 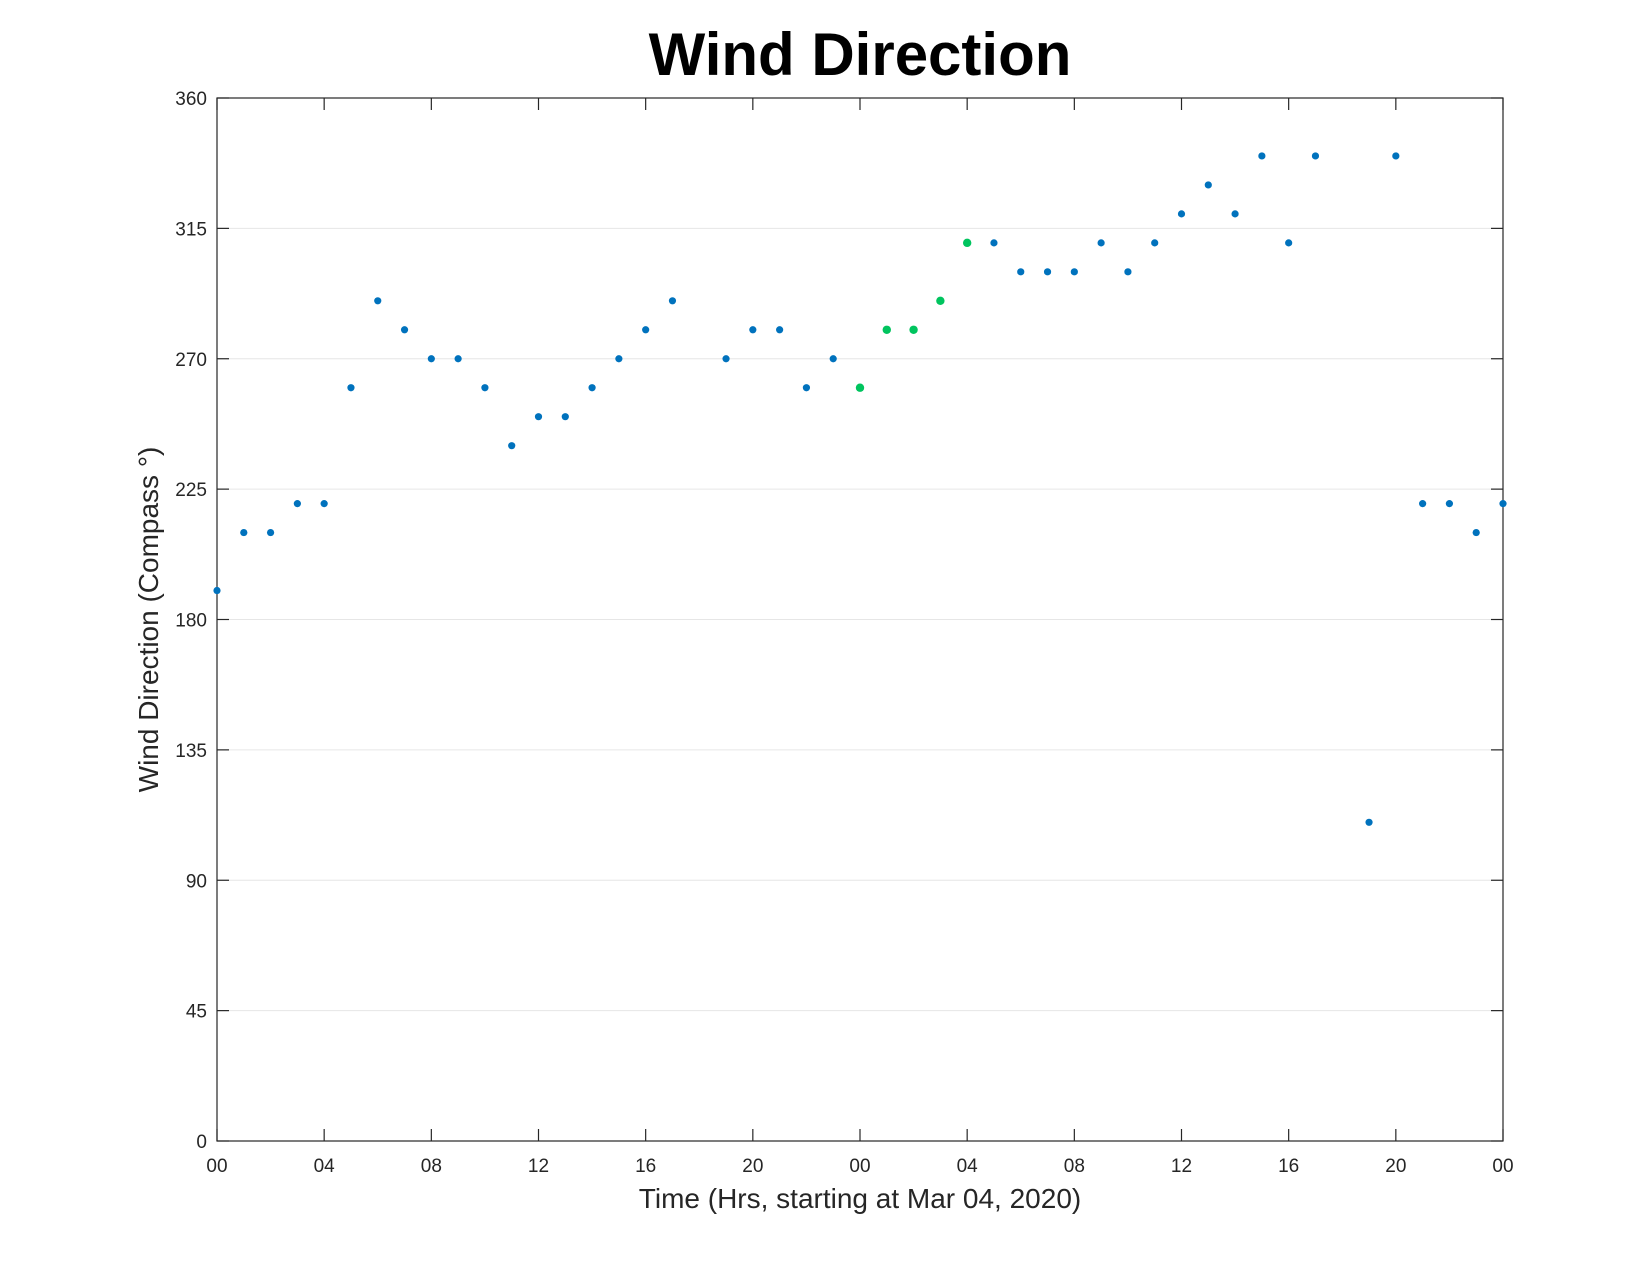 I want to click on y-tick-label: 270, so click(x=191, y=360).